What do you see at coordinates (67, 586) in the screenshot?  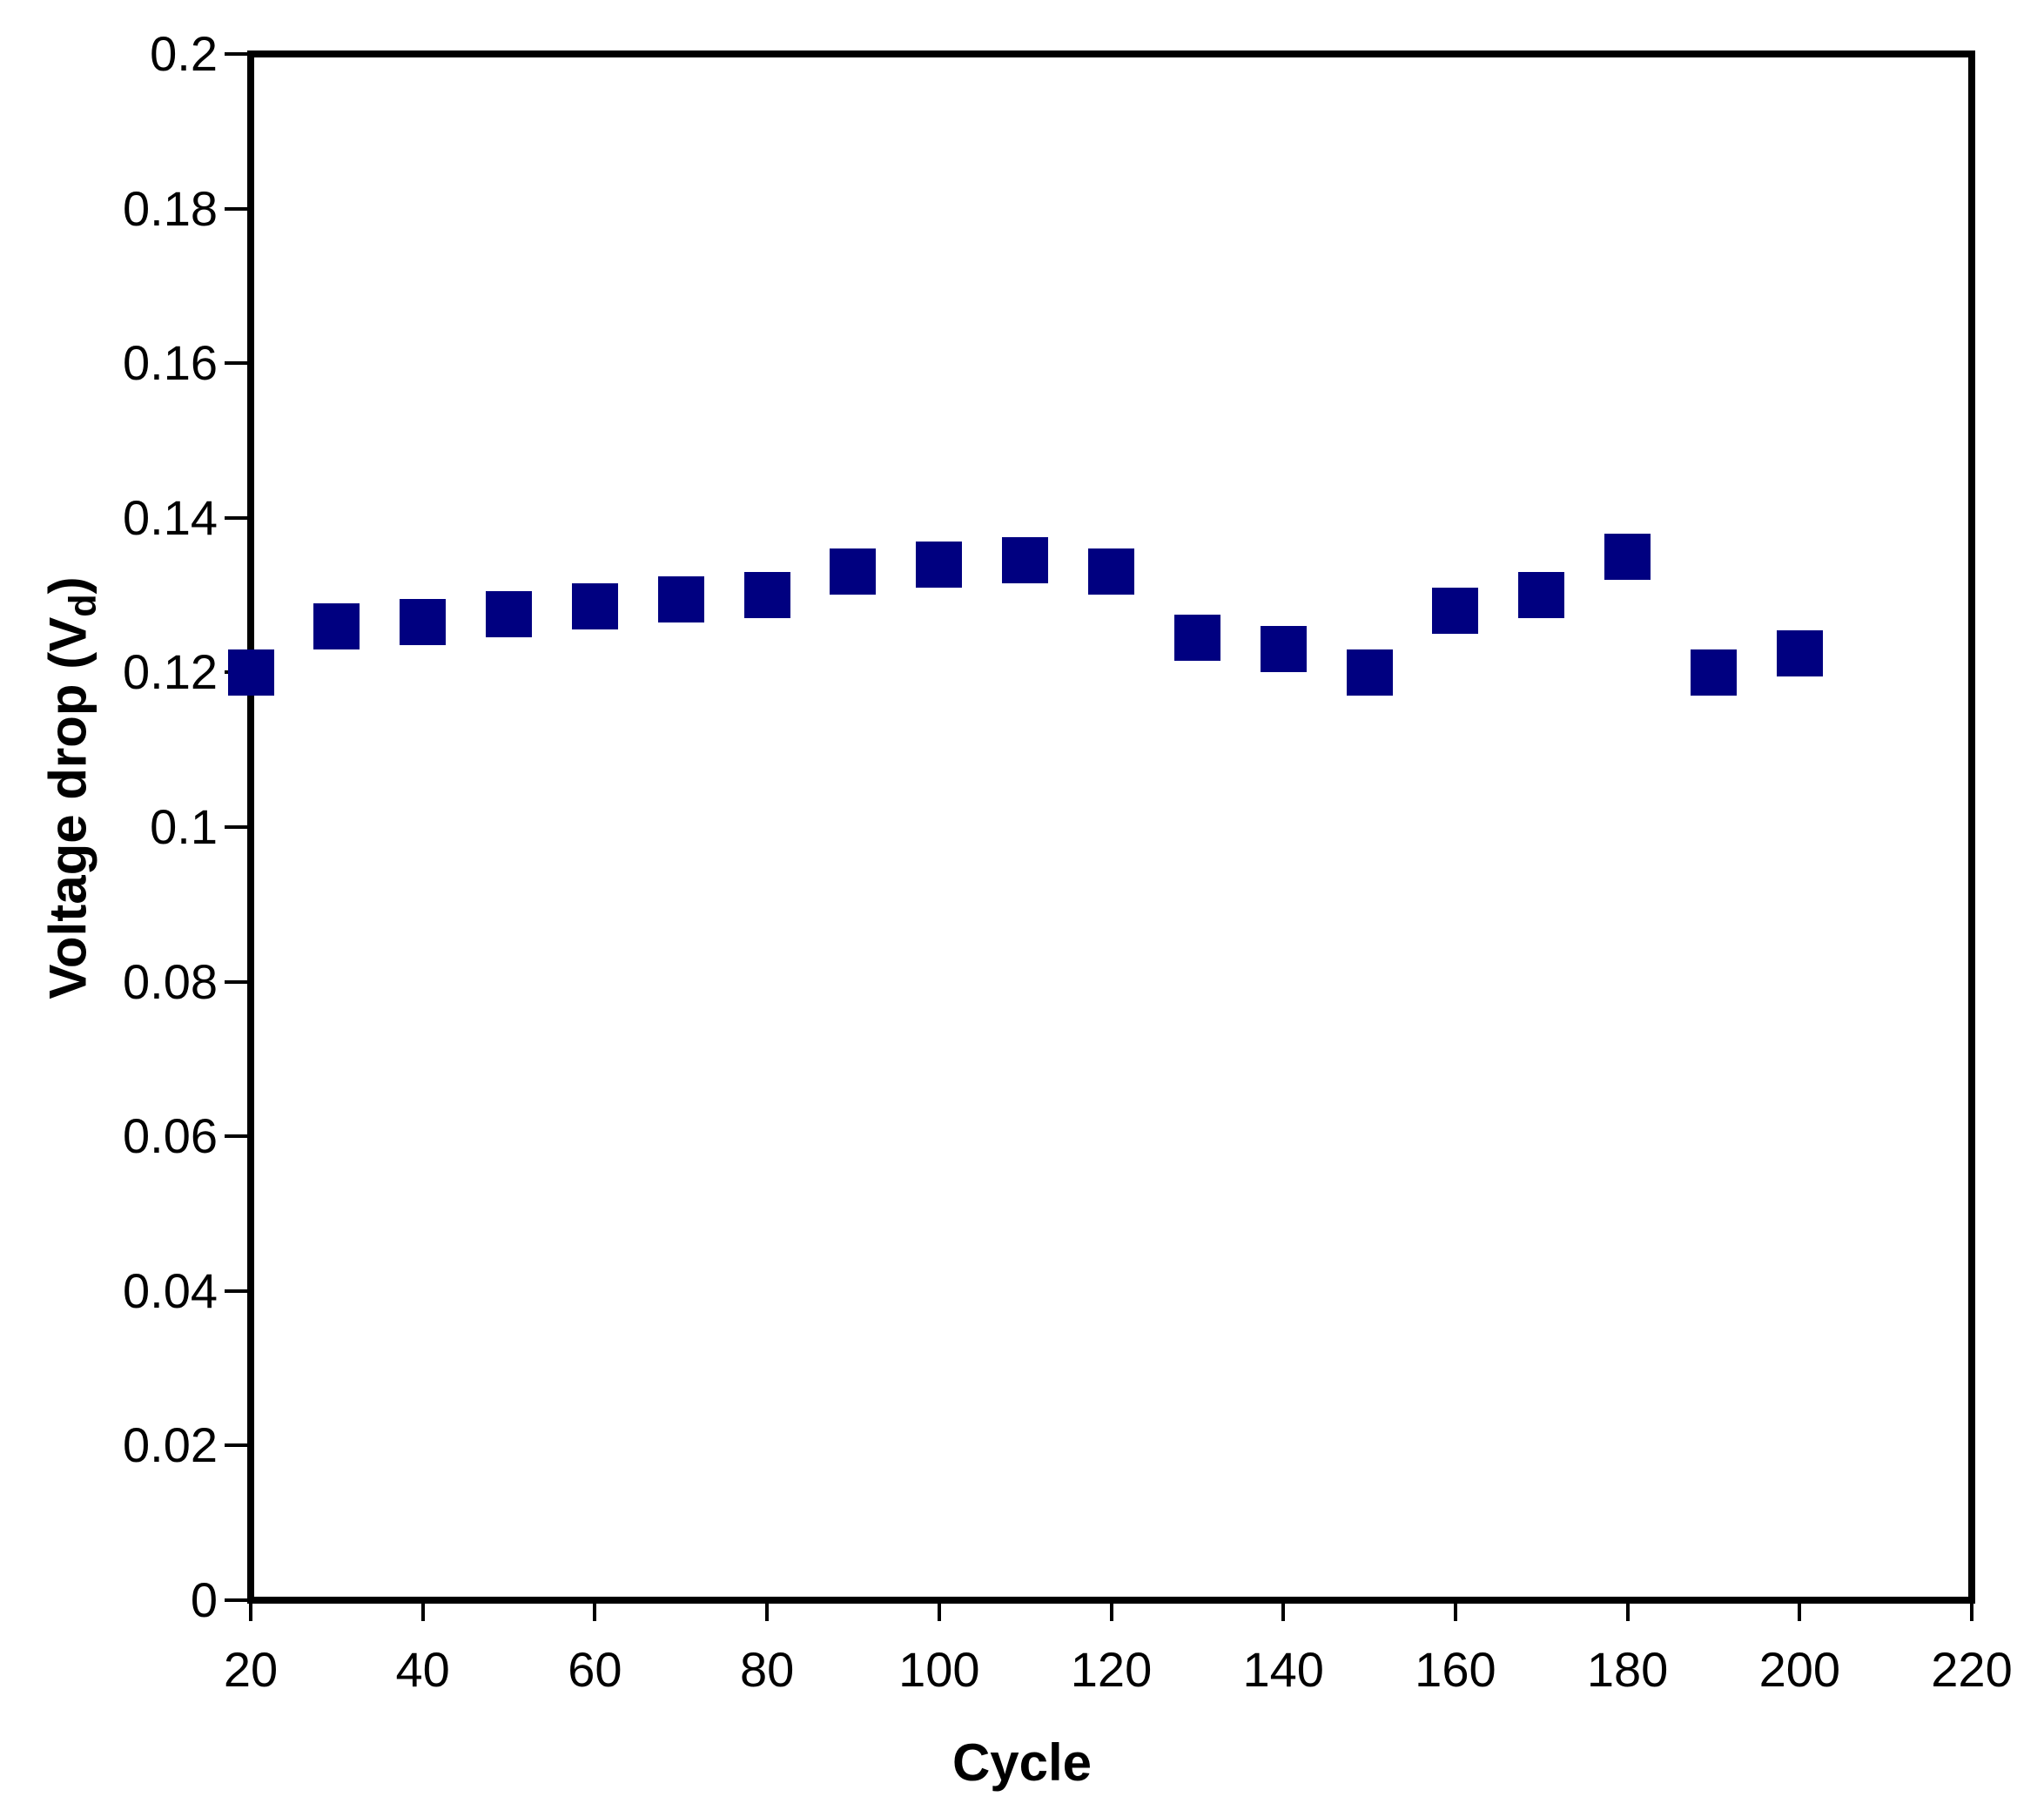 I see `y-axis-title-suffix: )` at bounding box center [67, 586].